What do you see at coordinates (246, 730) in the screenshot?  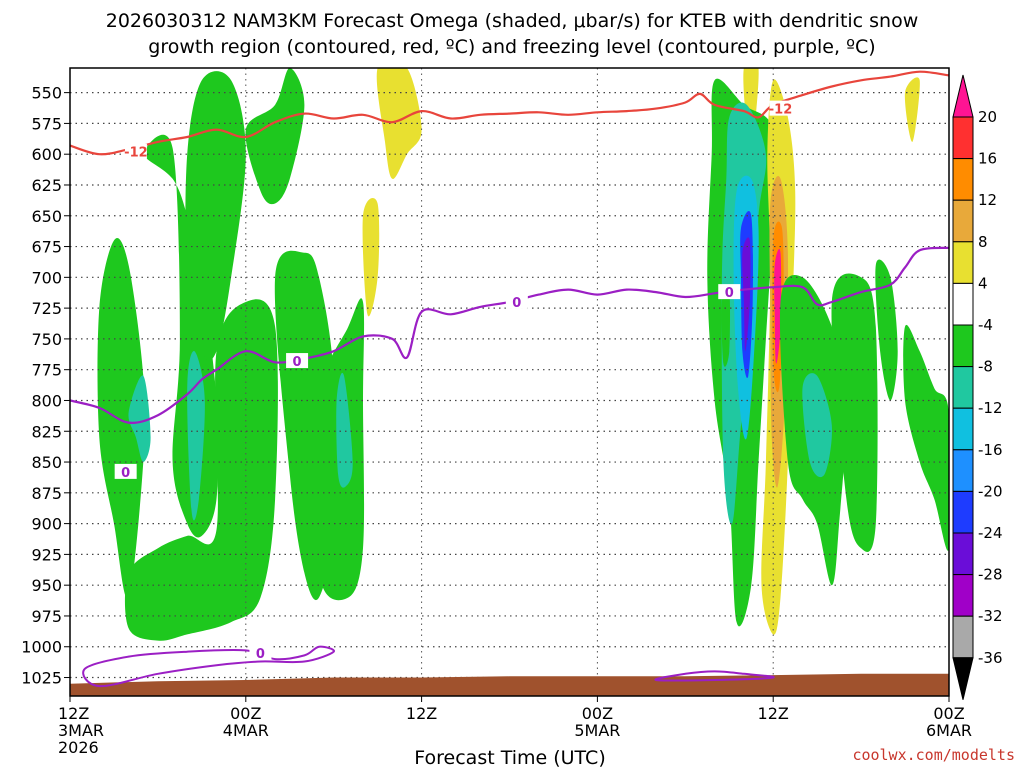 I see `x-tick-label: 4MAR` at bounding box center [246, 730].